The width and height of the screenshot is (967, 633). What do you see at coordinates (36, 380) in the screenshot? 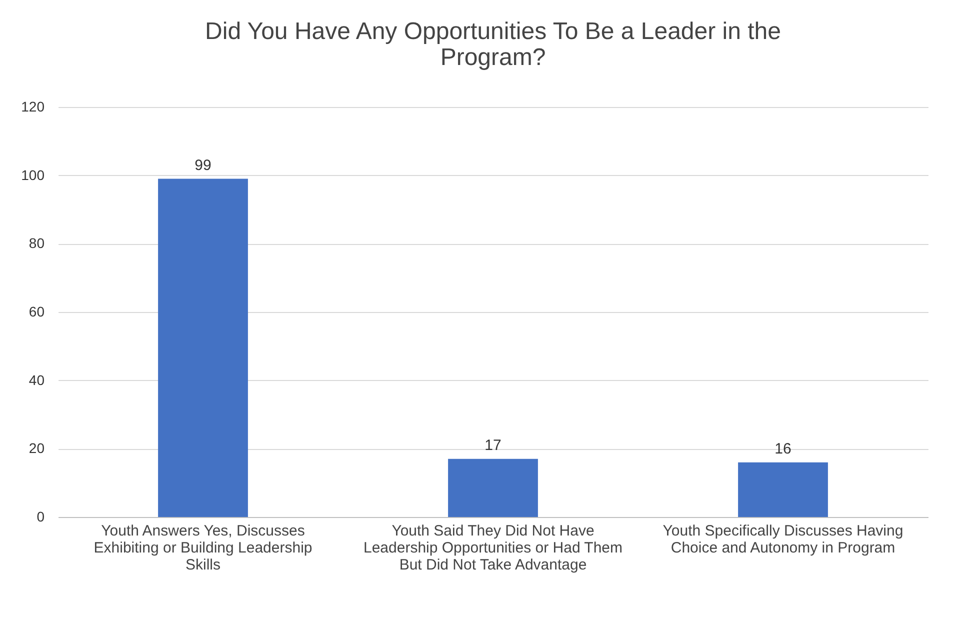
I see `y-tick-label: 40` at bounding box center [36, 380].